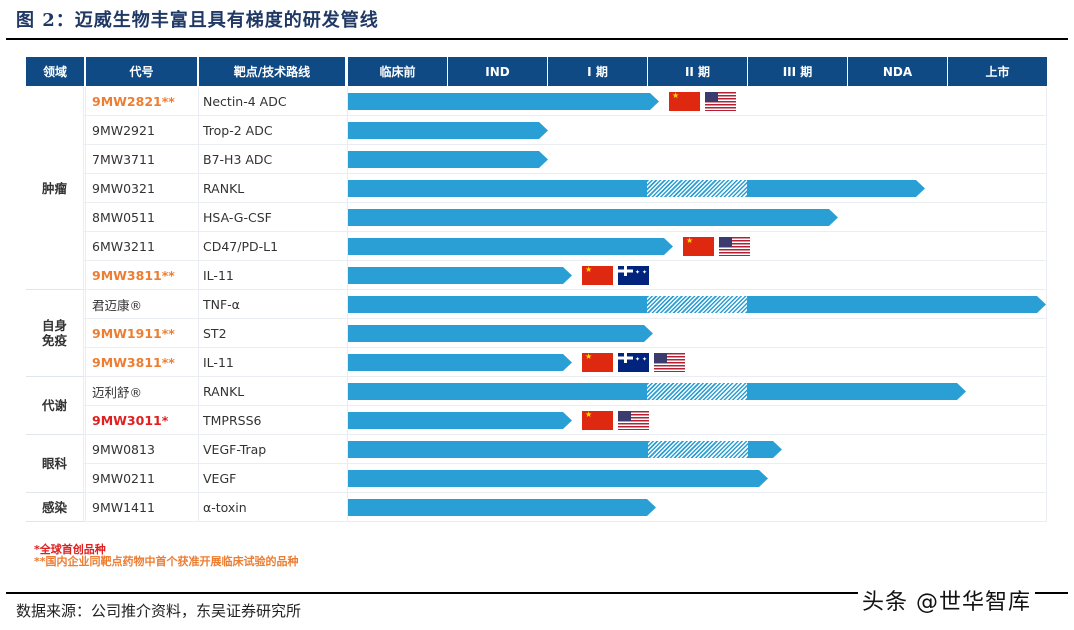  I want to click on drug-code: 9MW1911**, so click(133, 333).